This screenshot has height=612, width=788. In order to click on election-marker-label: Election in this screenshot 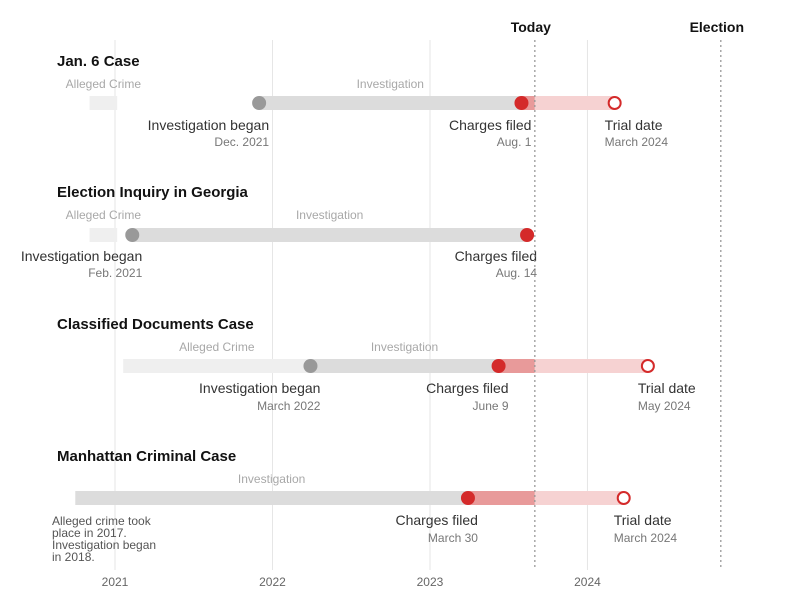, I will do `click(717, 27)`.